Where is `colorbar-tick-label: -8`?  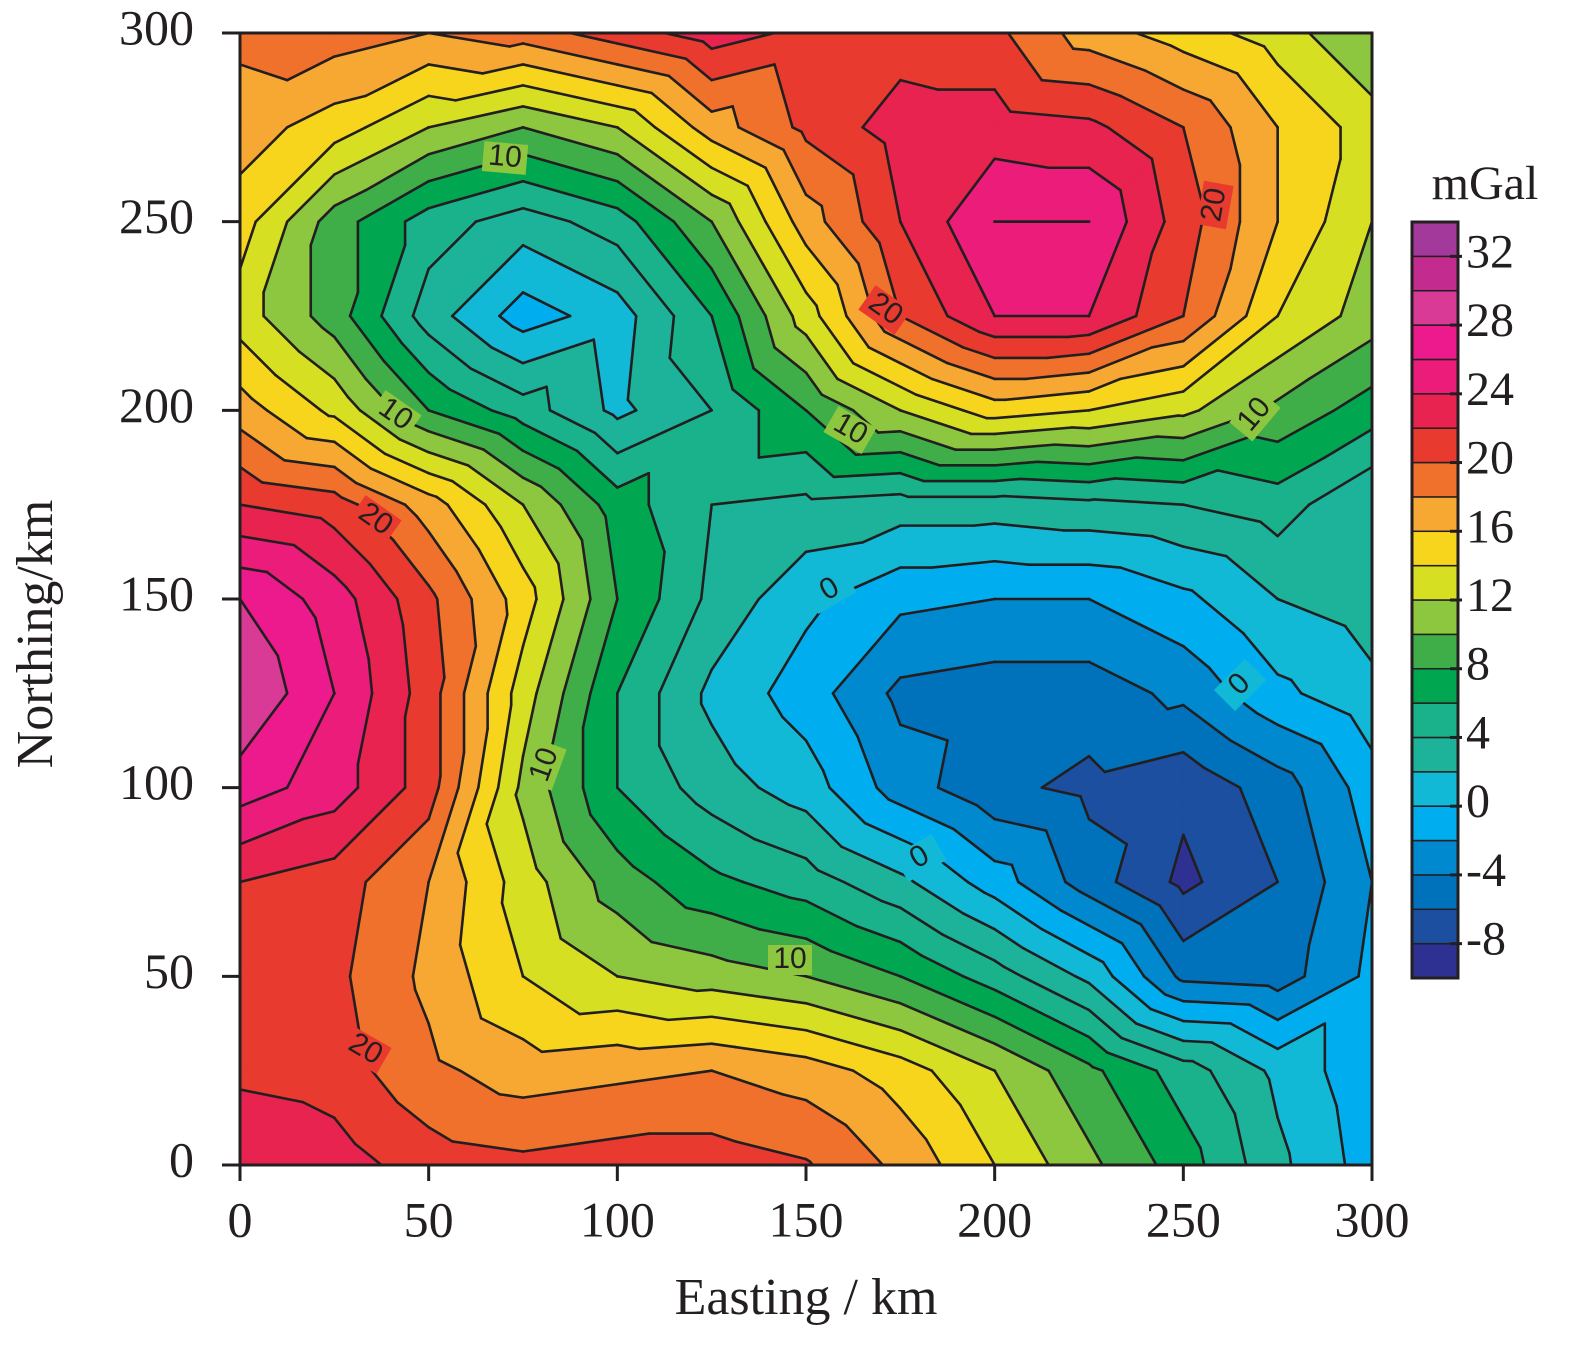
colorbar-tick-label: -8 is located at coordinates (1486, 939).